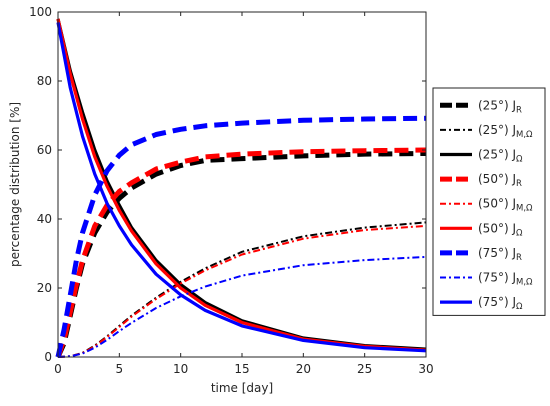  I want to click on y-tick-label: 60, so click(44, 150).